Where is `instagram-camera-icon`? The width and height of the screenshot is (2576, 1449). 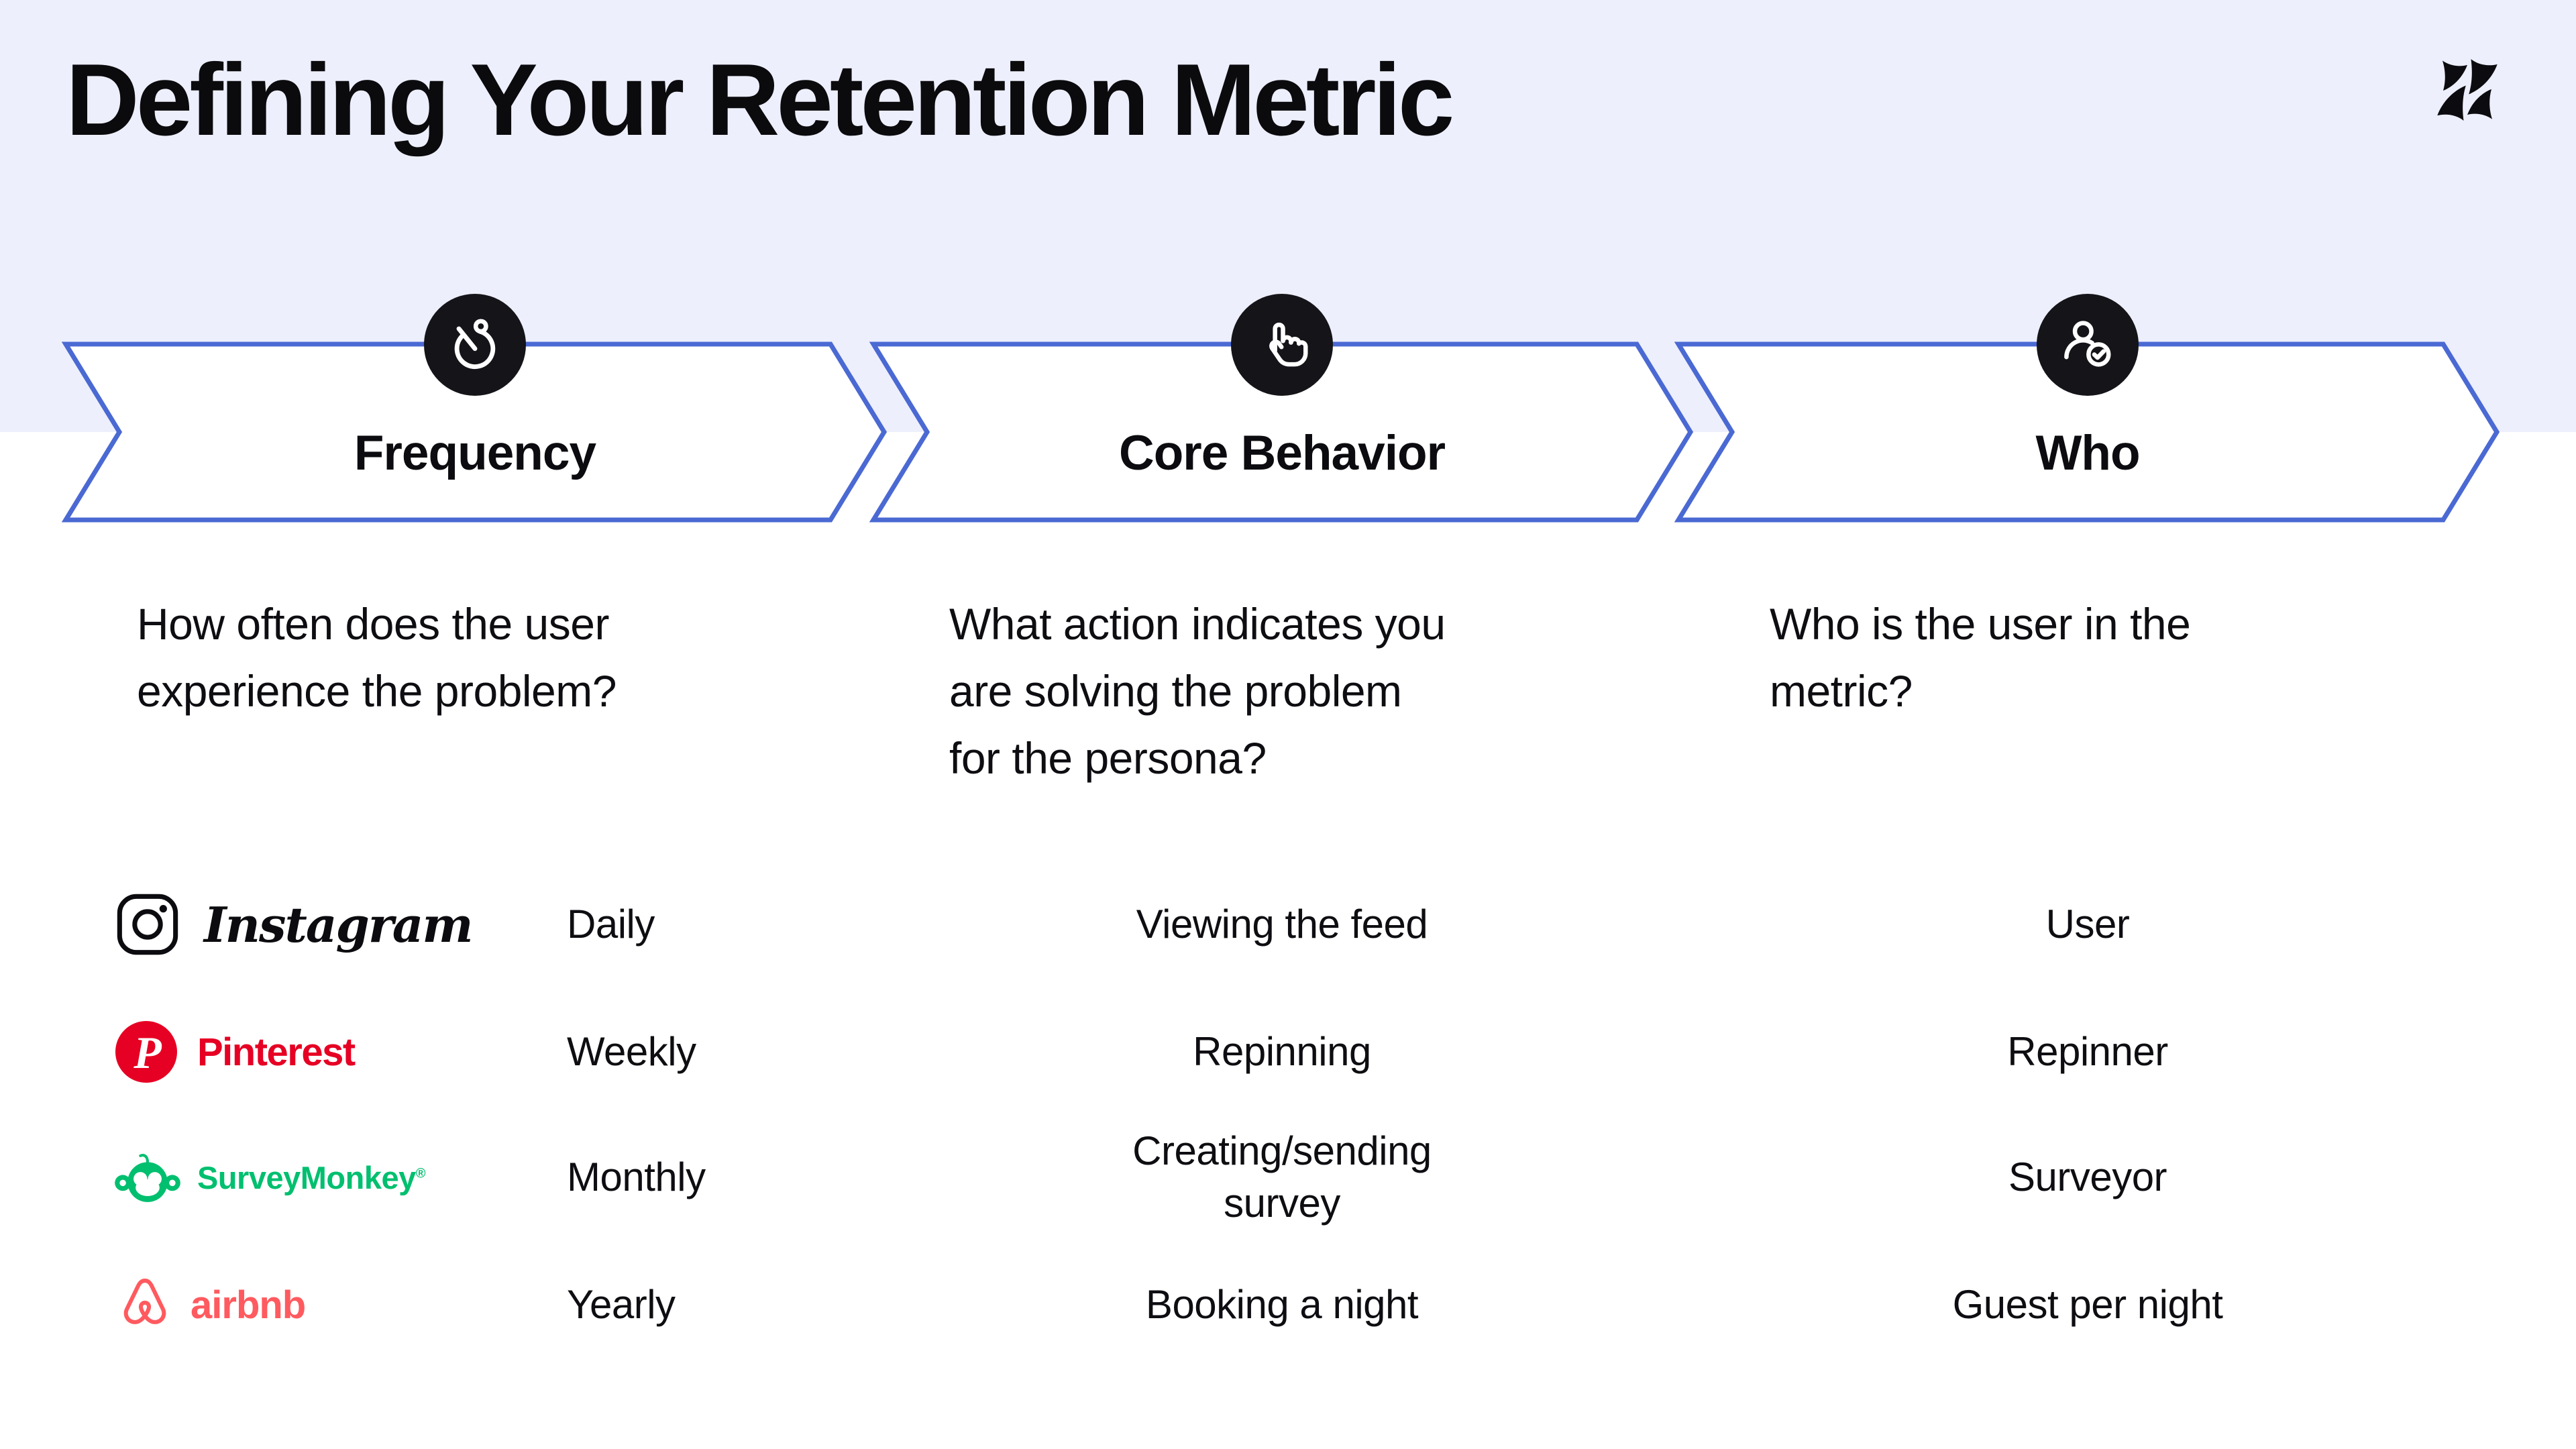 instagram-camera-icon is located at coordinates (147, 924).